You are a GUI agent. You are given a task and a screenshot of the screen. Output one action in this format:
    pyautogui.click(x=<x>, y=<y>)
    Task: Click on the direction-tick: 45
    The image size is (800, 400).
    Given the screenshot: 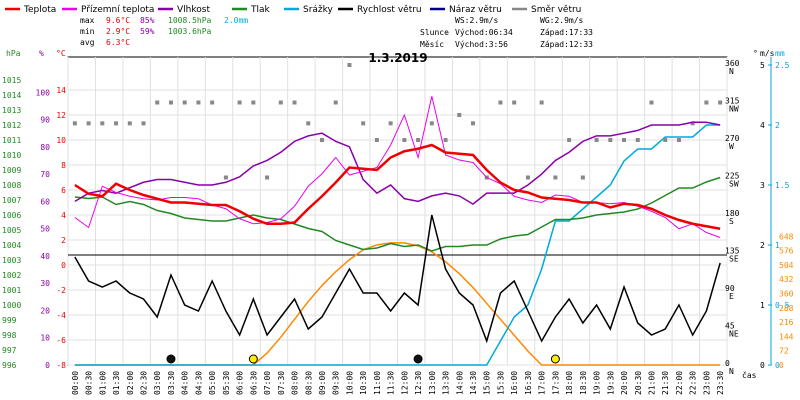 What is the action you would take?
    pyautogui.click(x=730, y=326)
    